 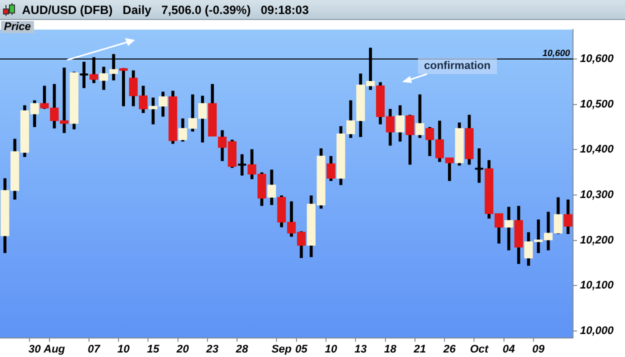 I want to click on y-tick-label: 10,300, so click(x=597, y=195).